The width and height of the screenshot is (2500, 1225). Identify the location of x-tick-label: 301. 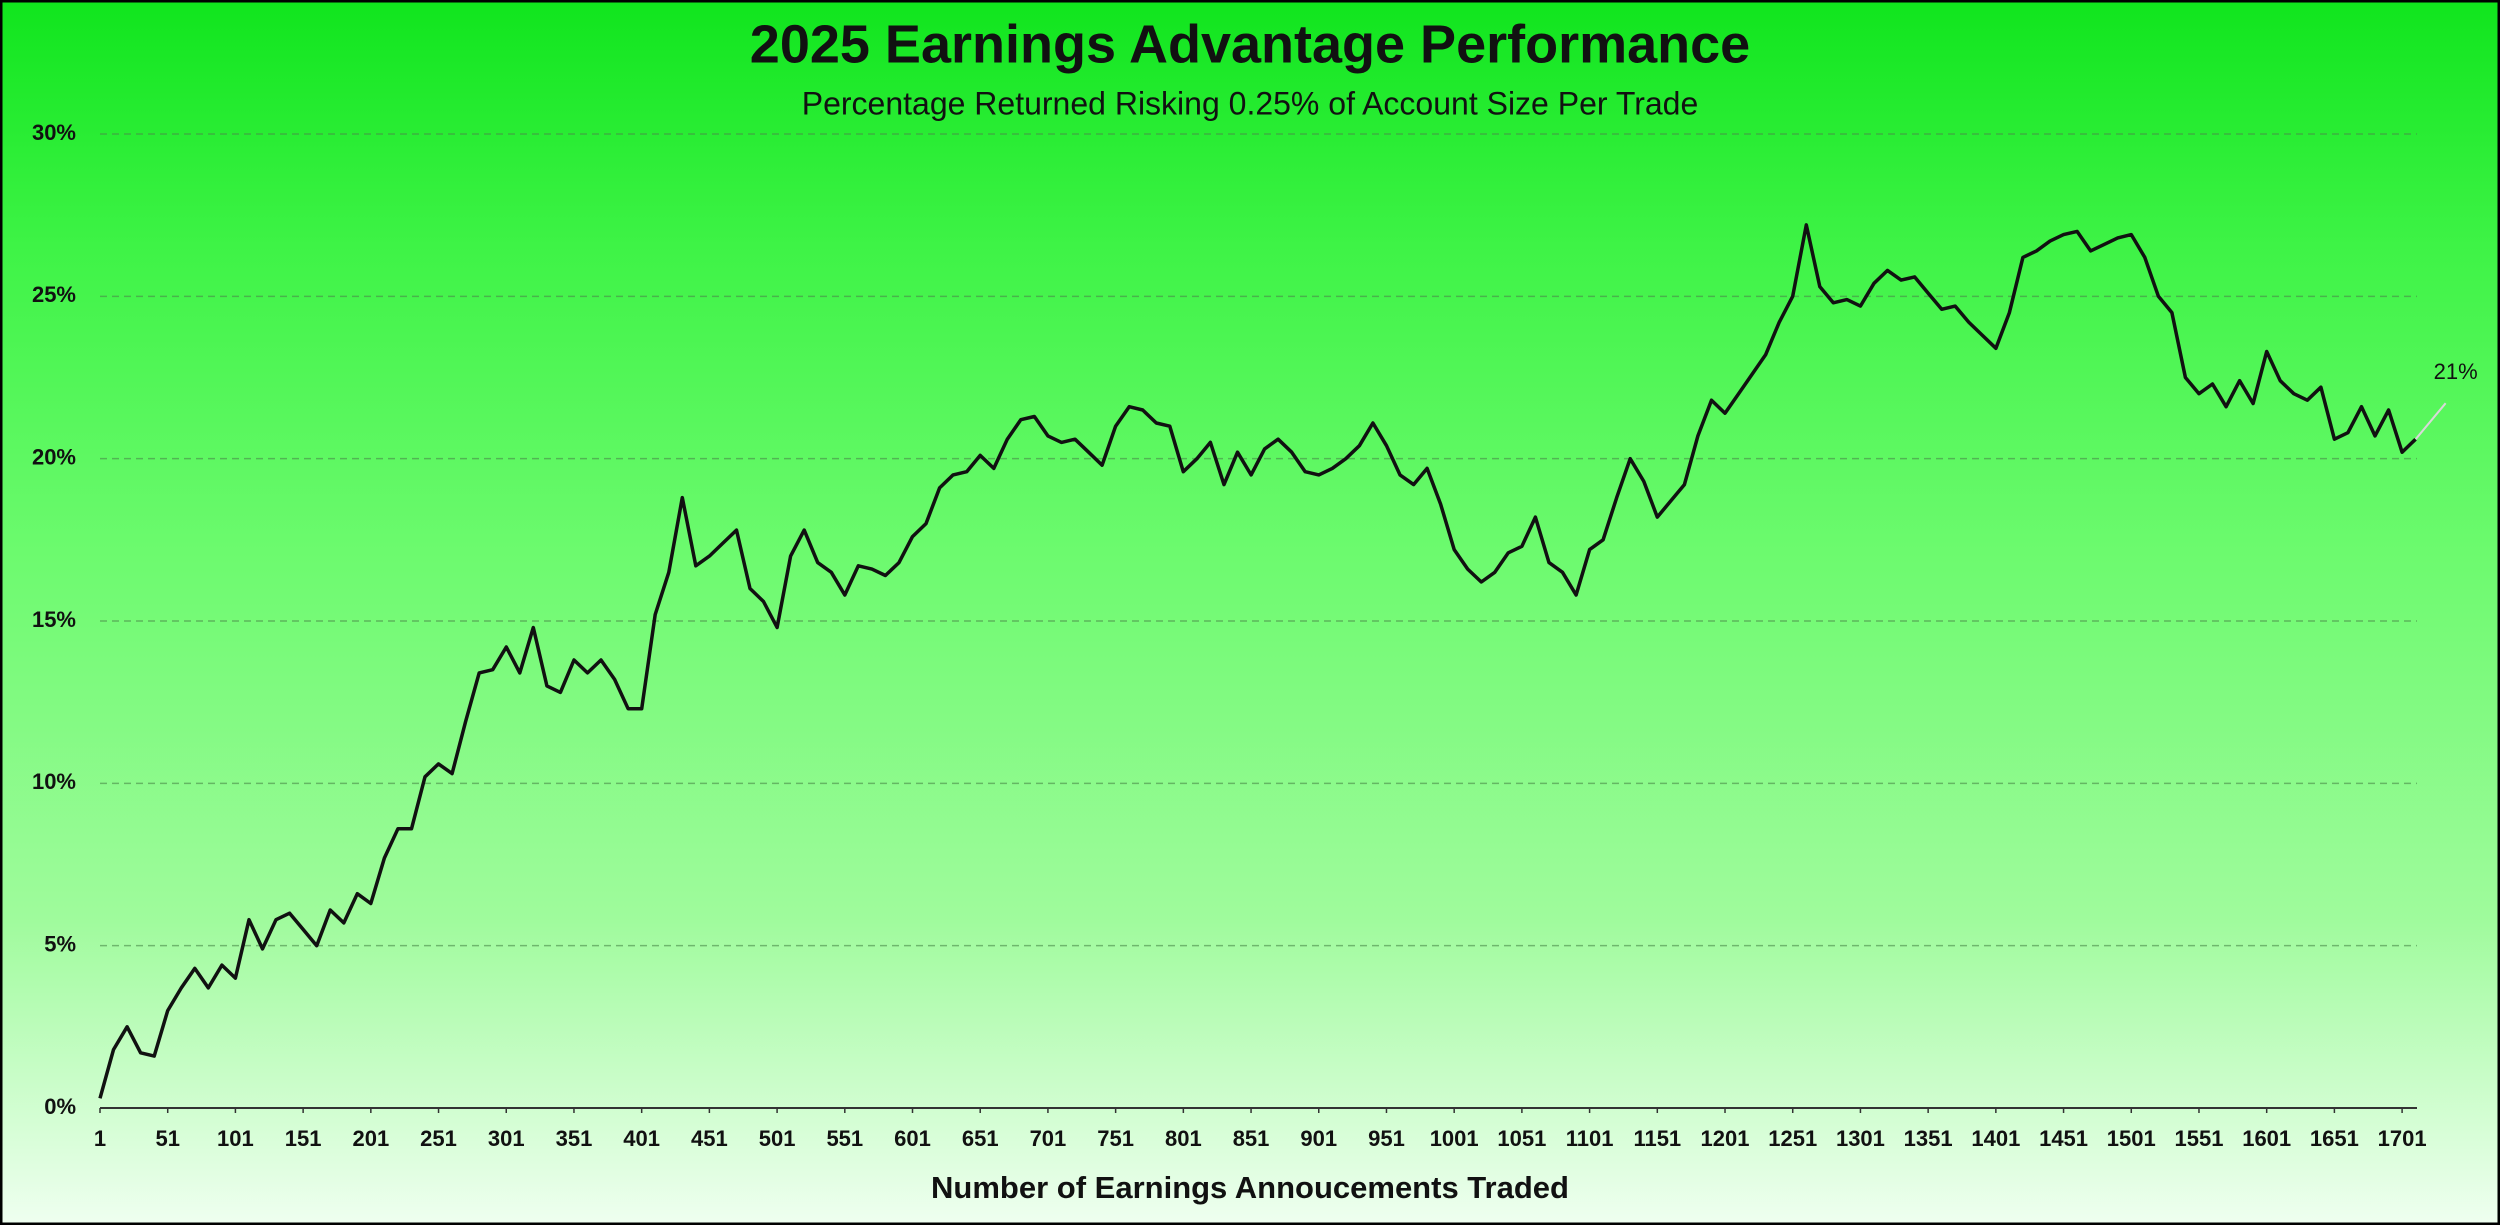
(506, 1138).